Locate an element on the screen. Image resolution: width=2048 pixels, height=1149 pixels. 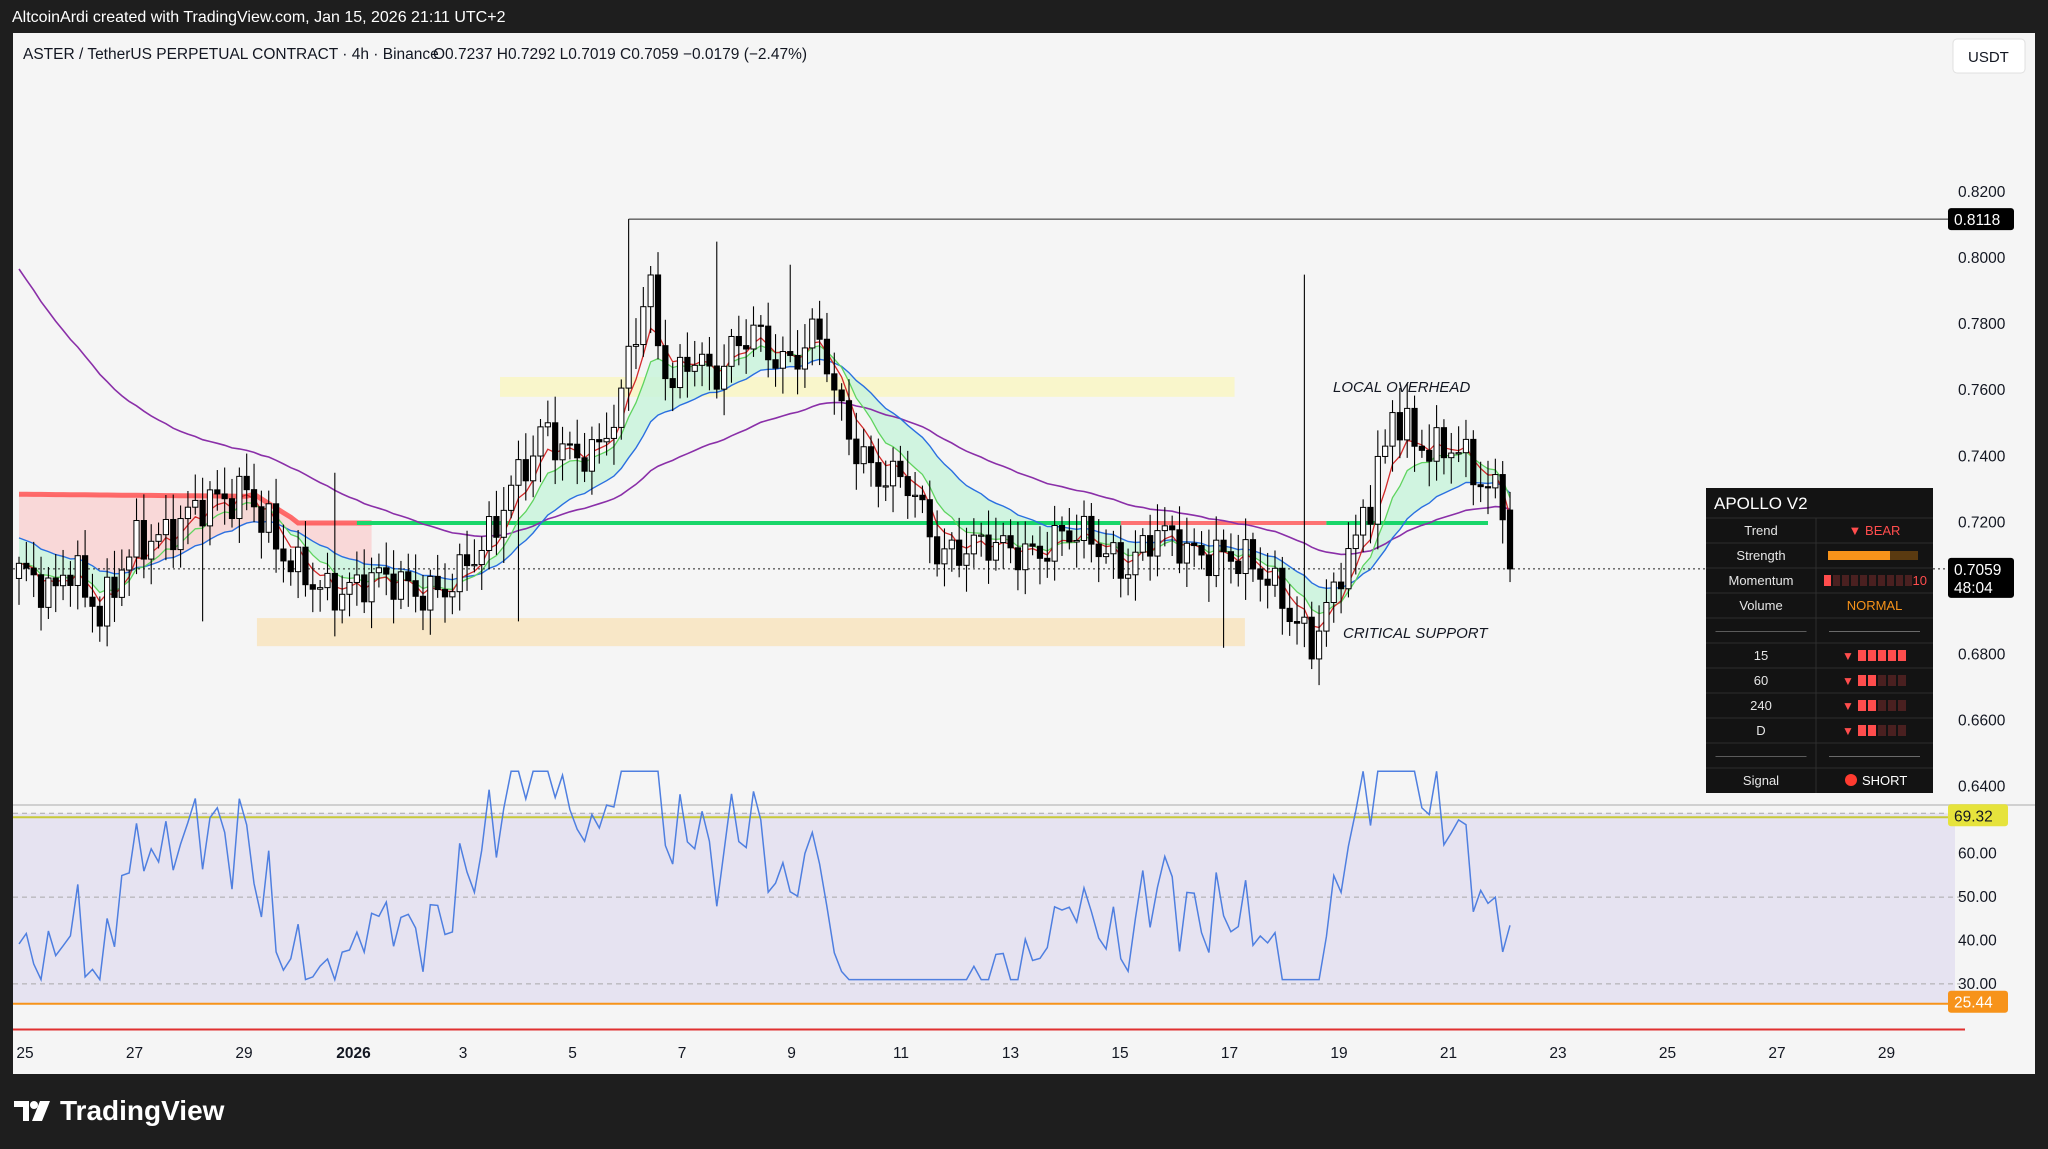
currency-button is located at coordinates (1989, 56).